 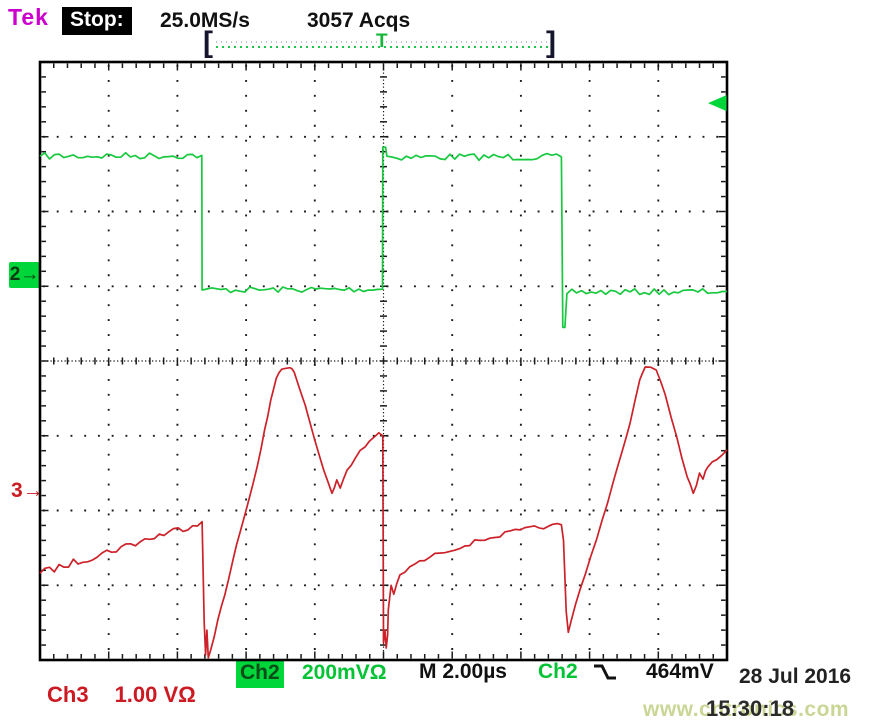 I want to click on ch2-ground-marker: 2→, so click(x=24, y=275).